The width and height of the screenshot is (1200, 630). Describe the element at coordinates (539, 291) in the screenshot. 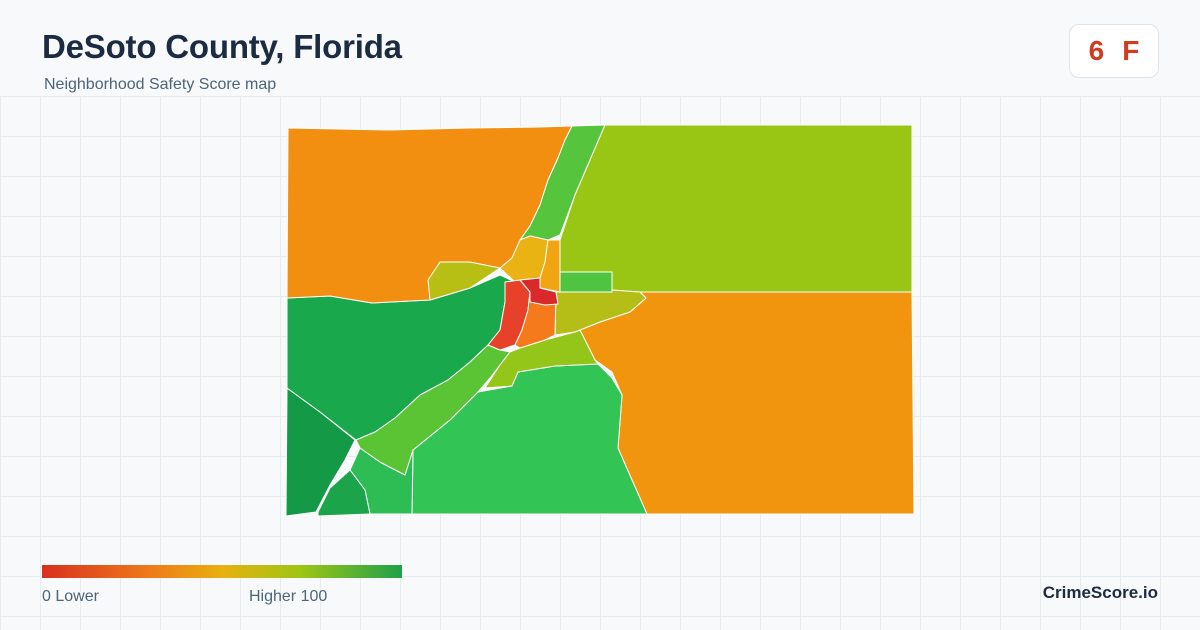

I see `map-region-arcadia-center` at that location.